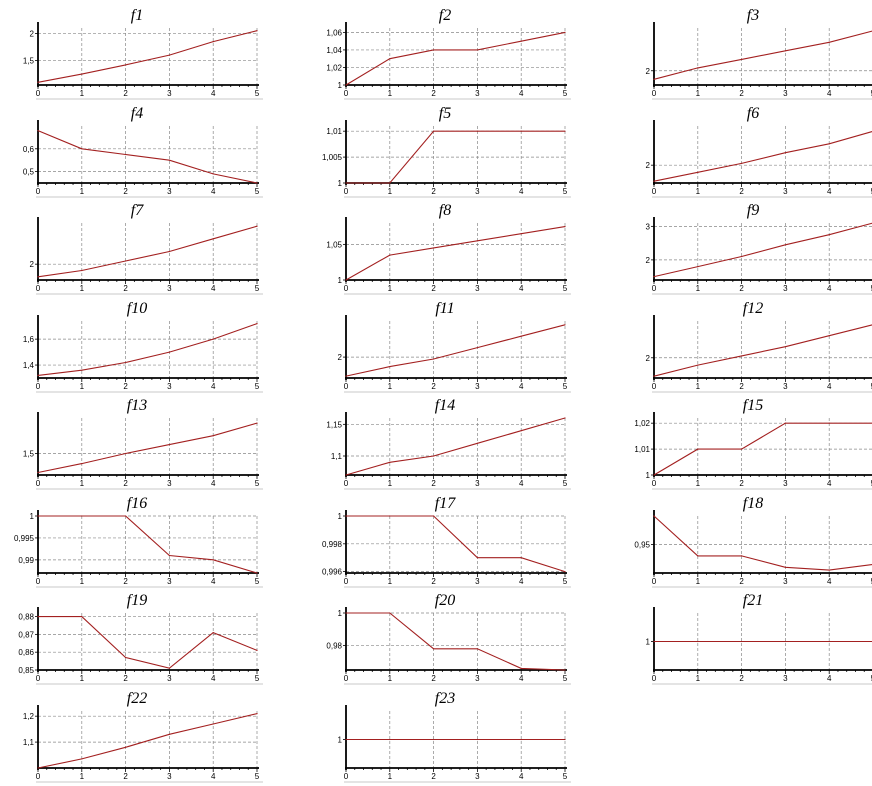 The height and width of the screenshot is (786, 872). Describe the element at coordinates (334, 244) in the screenshot. I see `y-tick-label: 1,05` at that location.